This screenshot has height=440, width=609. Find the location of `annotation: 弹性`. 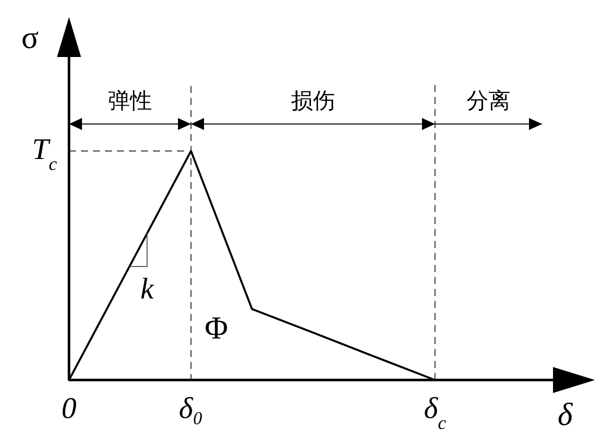

annotation: 弹性 is located at coordinates (130, 109).